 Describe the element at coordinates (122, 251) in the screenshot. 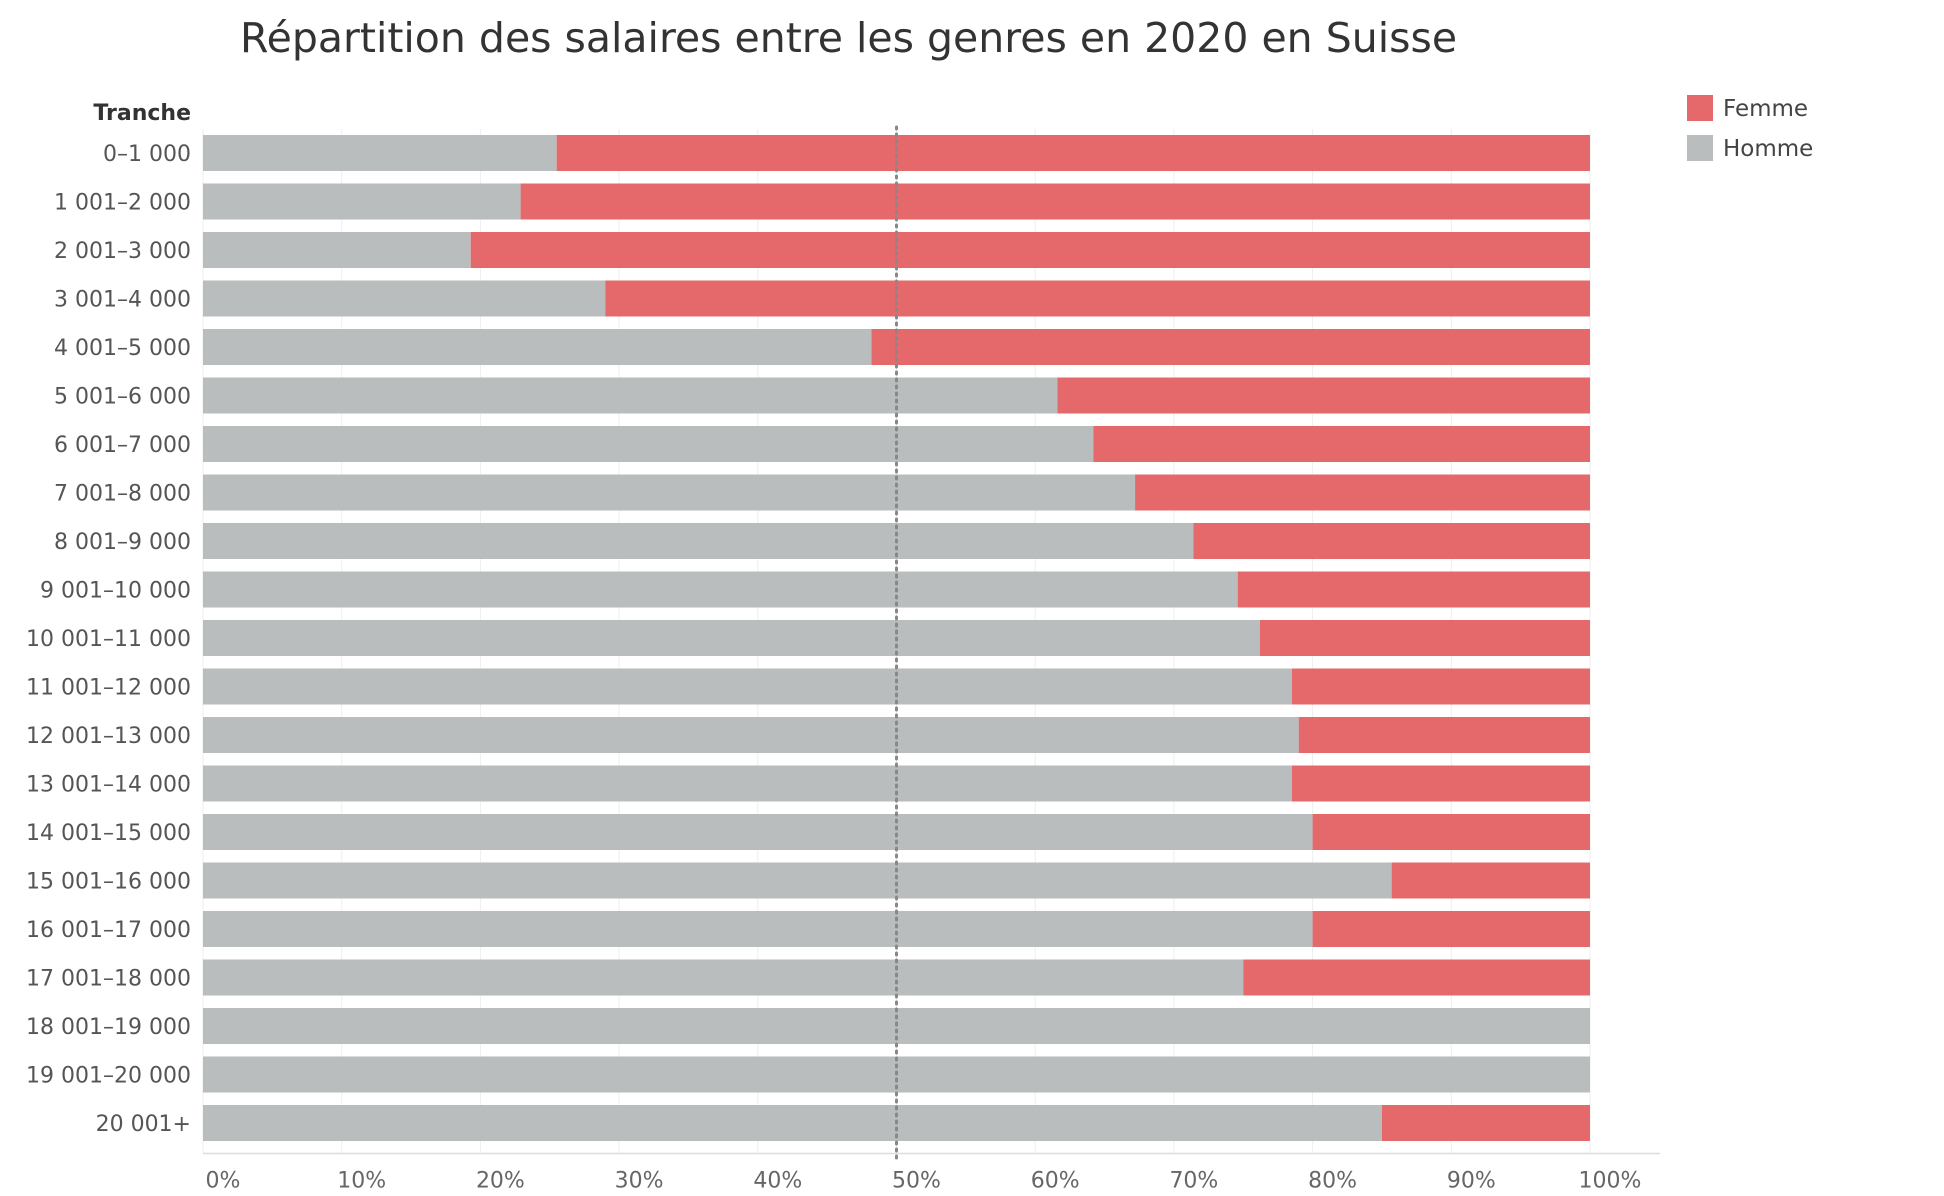

I see `category-label: 2 001–3 000` at that location.